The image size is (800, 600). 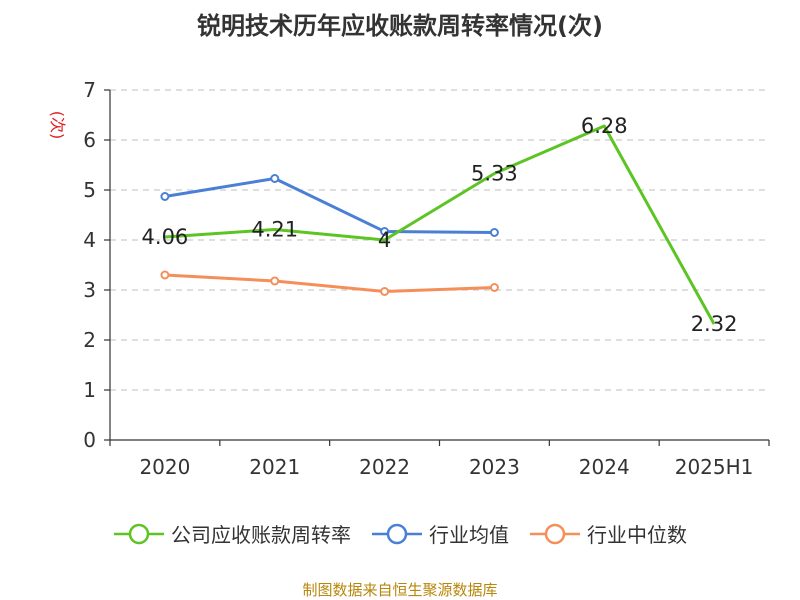 What do you see at coordinates (604, 467) in the screenshot?
I see `x-tick-label: 2024` at bounding box center [604, 467].